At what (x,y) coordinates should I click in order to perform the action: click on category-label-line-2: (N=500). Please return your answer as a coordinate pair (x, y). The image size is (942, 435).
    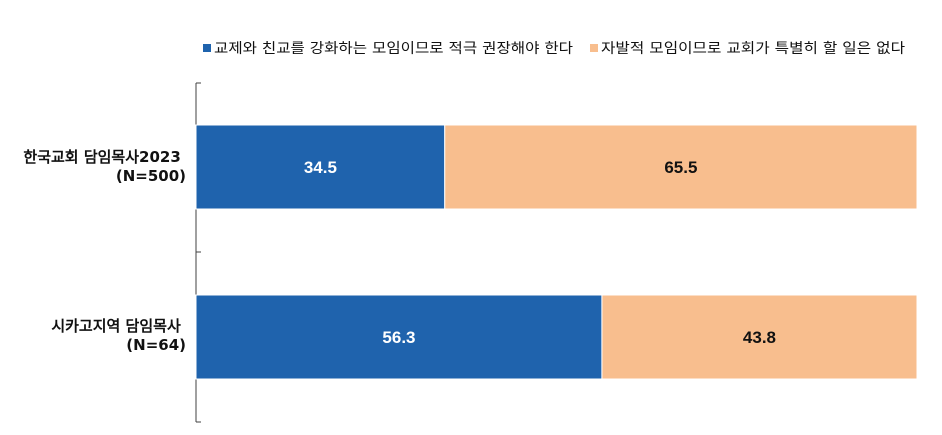
    Looking at the image, I should click on (151, 176).